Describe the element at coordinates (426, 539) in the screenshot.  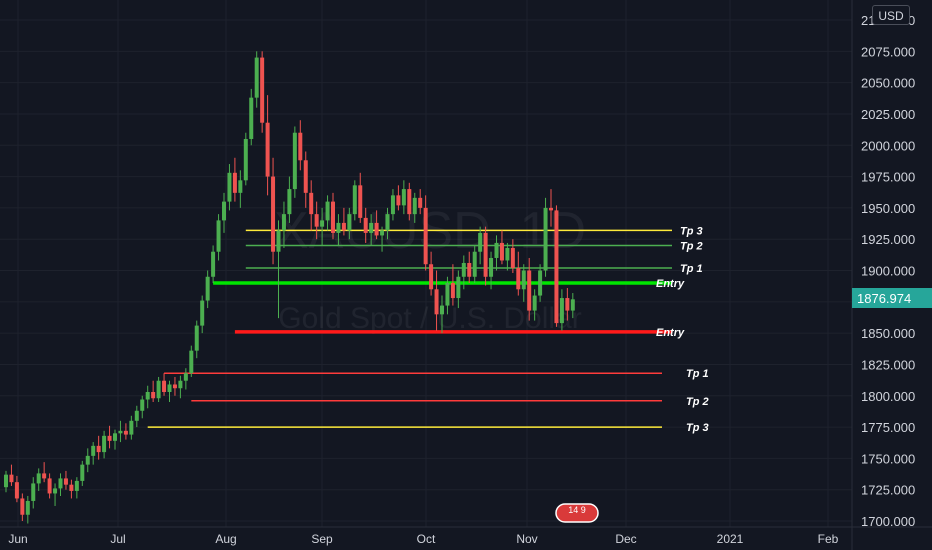
I see `time-tick-label: Oct` at that location.